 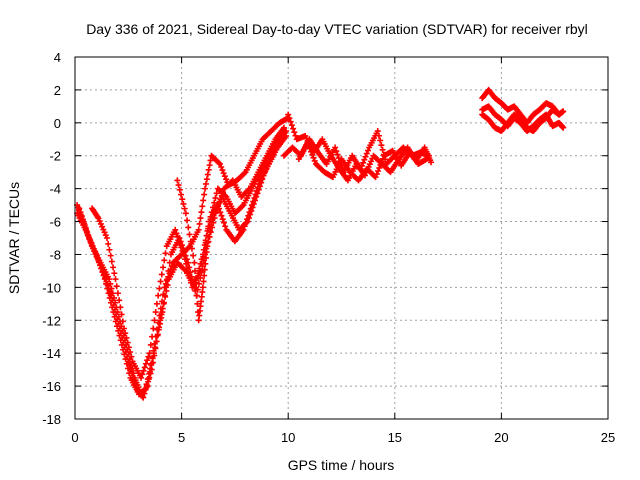 What do you see at coordinates (51, 419) in the screenshot?
I see `y-tick-label: -18` at bounding box center [51, 419].